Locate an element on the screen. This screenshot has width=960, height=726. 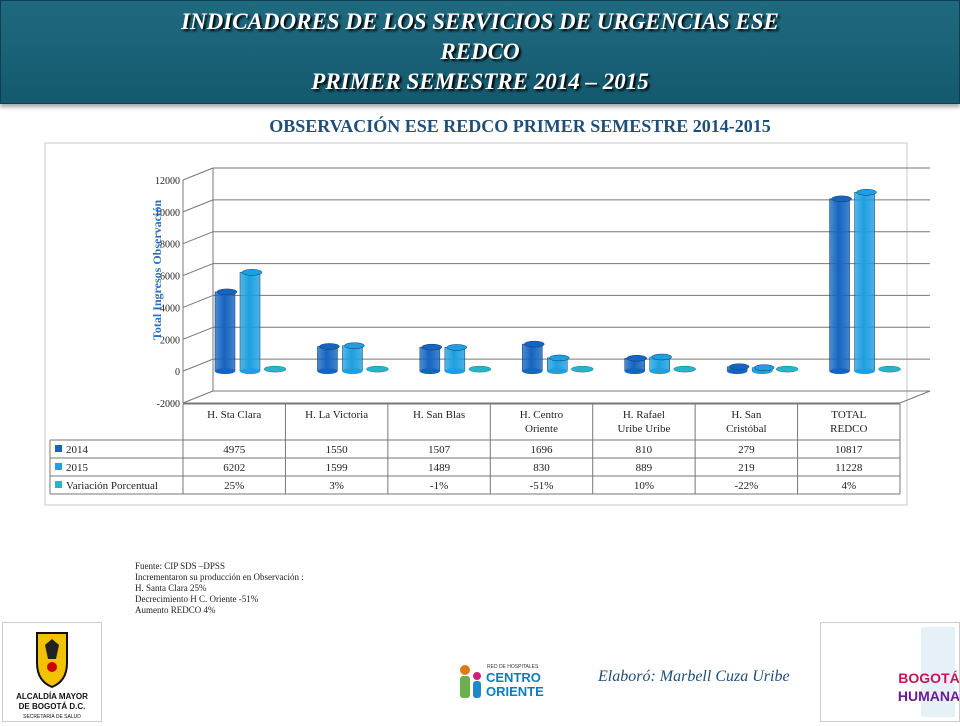
data-label: 25% is located at coordinates (234, 486).